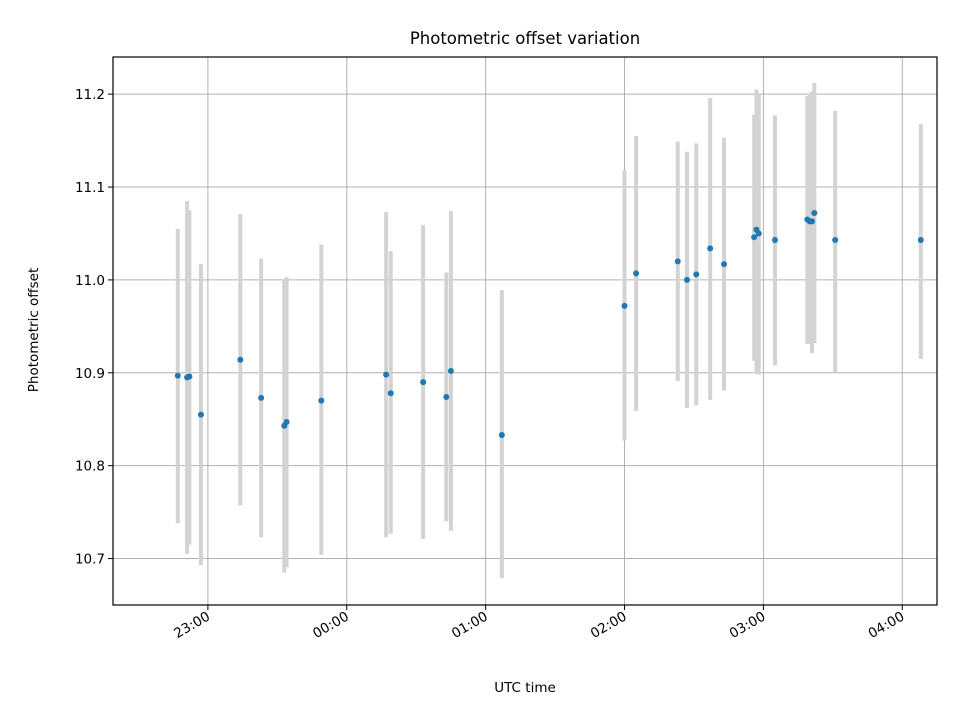  What do you see at coordinates (331, 625) in the screenshot?
I see `x-tick-label: 00:00` at bounding box center [331, 625].